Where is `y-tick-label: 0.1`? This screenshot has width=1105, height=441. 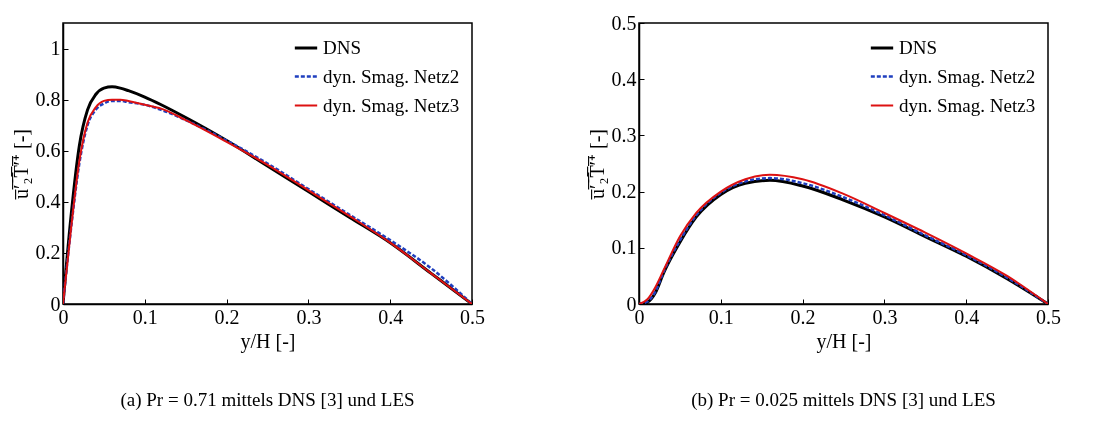 y-tick-label: 0.1 is located at coordinates (624, 247).